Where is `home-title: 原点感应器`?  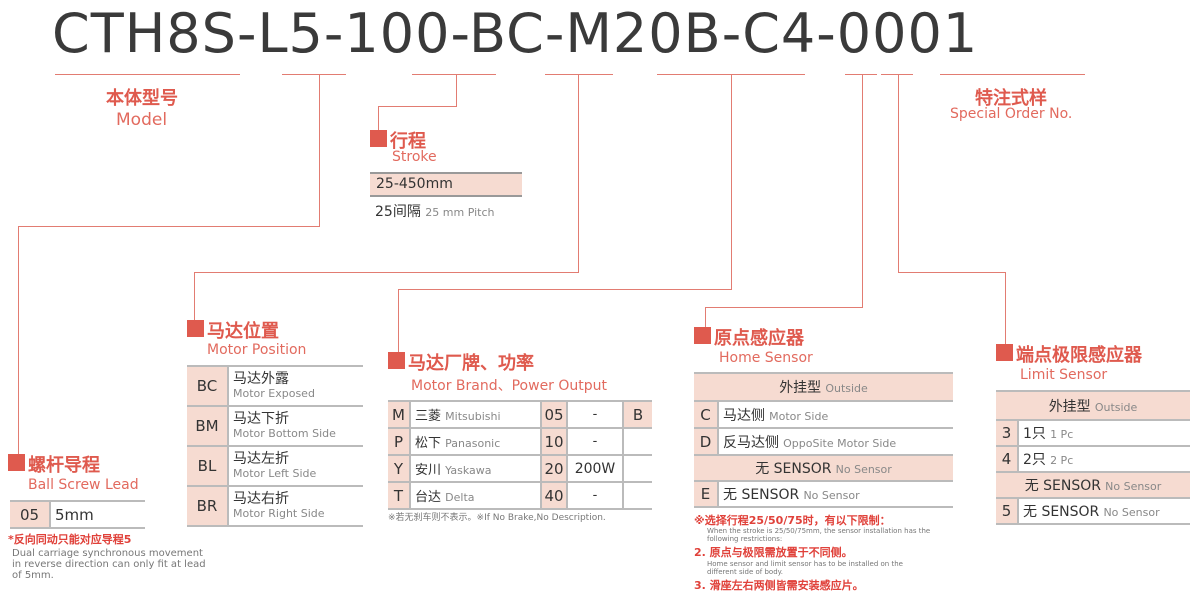
home-title: 原点感应器 is located at coordinates (759, 338).